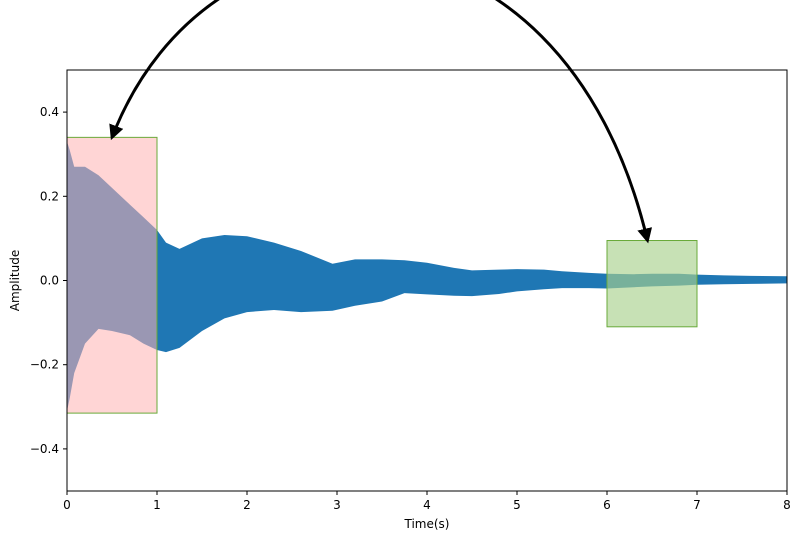  I want to click on x-axis-ticks: 0 1 2 3 4 5 6 7 8, so click(427, 501).